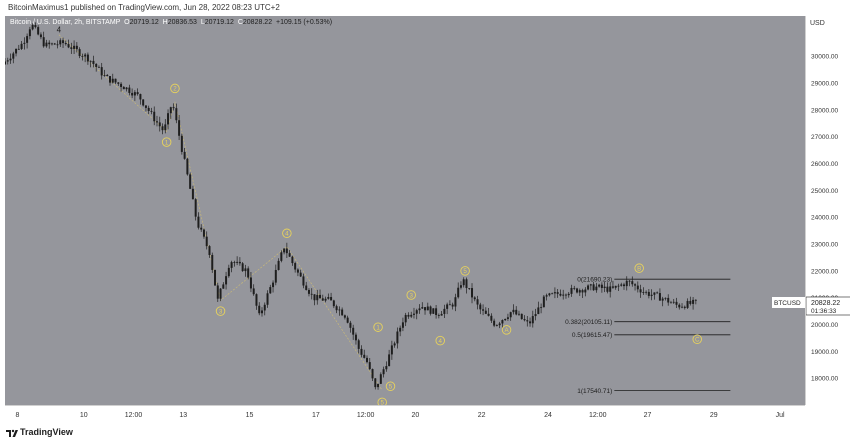  I want to click on wave-label: 3, so click(411, 295).